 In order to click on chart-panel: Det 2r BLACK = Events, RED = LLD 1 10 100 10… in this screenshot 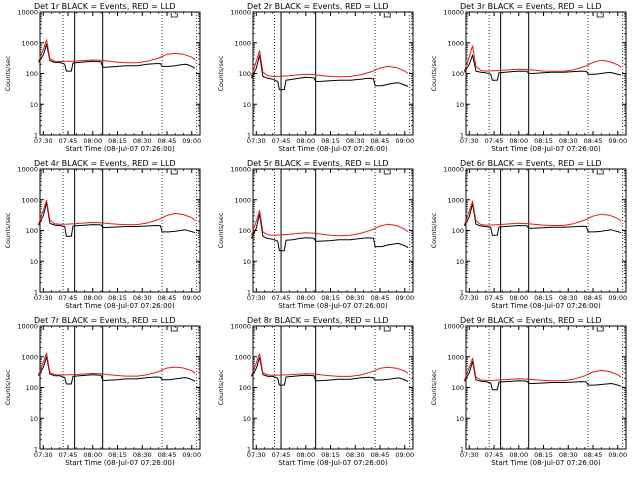, I will do `click(315, 77)`.